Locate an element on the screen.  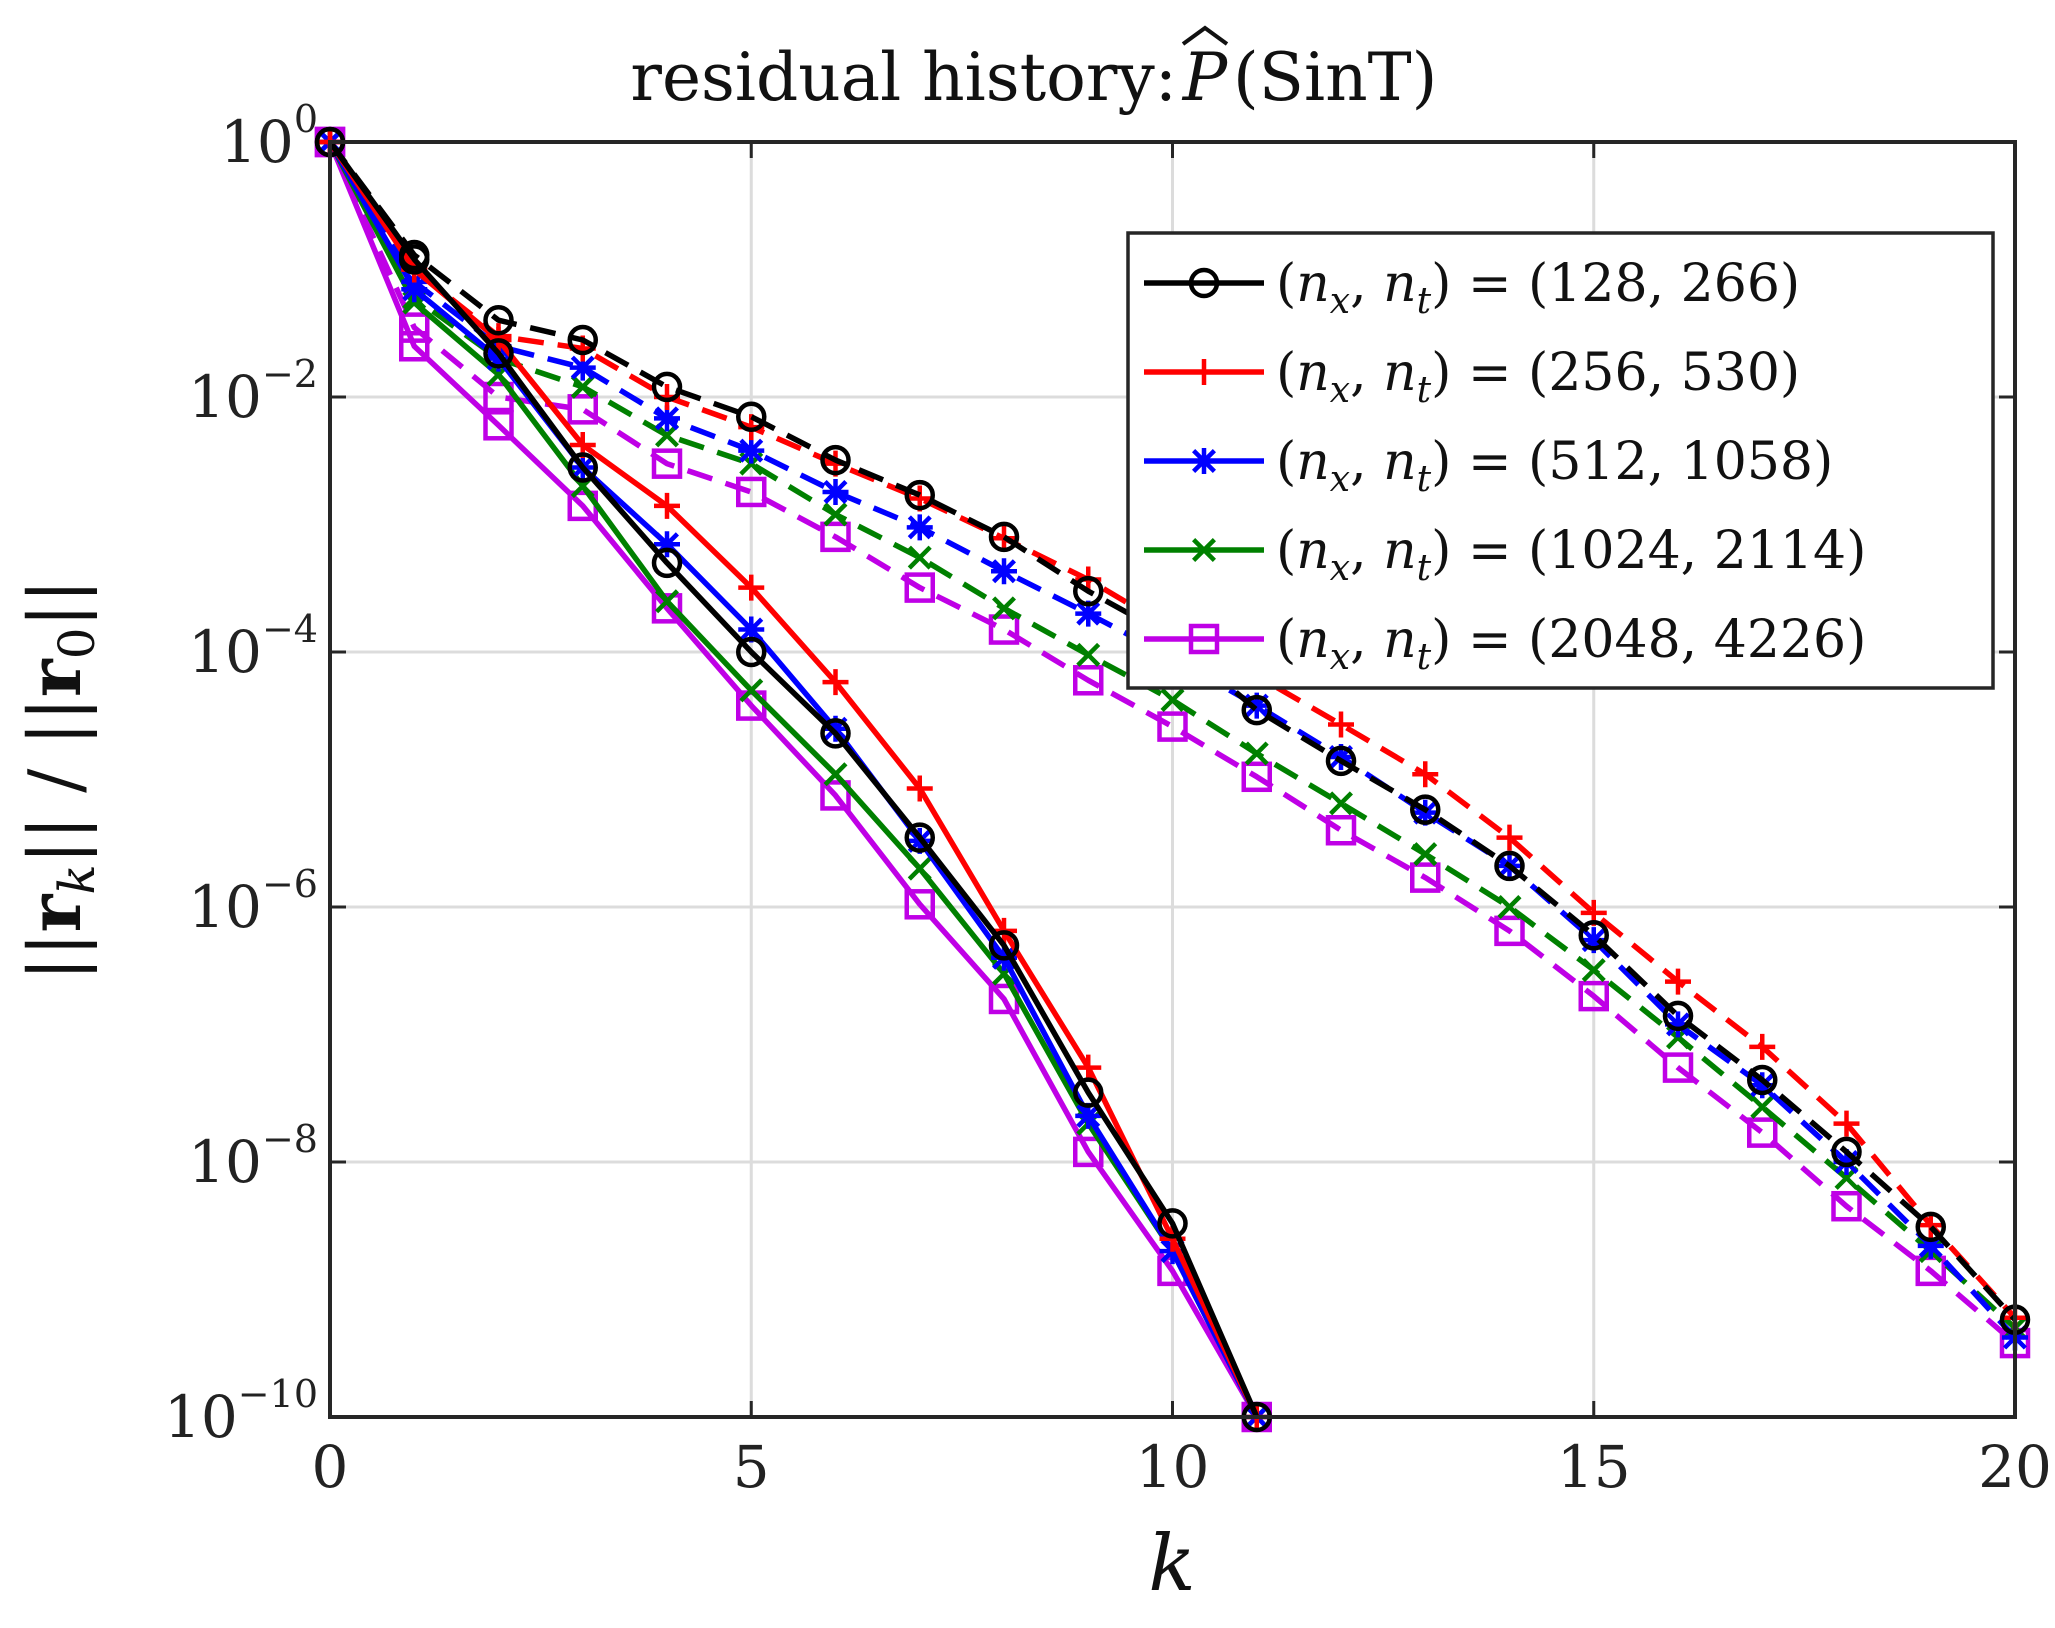
x-tick-label: 10 is located at coordinates (1173, 1467).